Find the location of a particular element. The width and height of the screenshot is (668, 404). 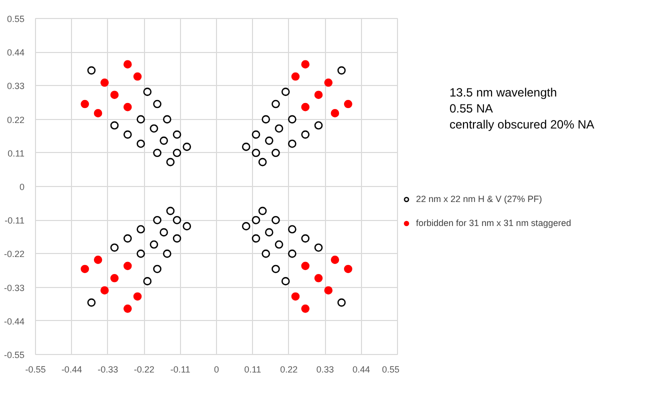

x-tick-label: 0.33 is located at coordinates (325, 369).